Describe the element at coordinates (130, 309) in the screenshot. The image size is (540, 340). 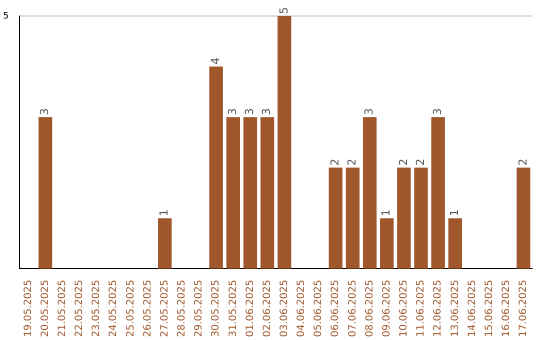
I see `x-tick-label: 25.05.2025` at that location.